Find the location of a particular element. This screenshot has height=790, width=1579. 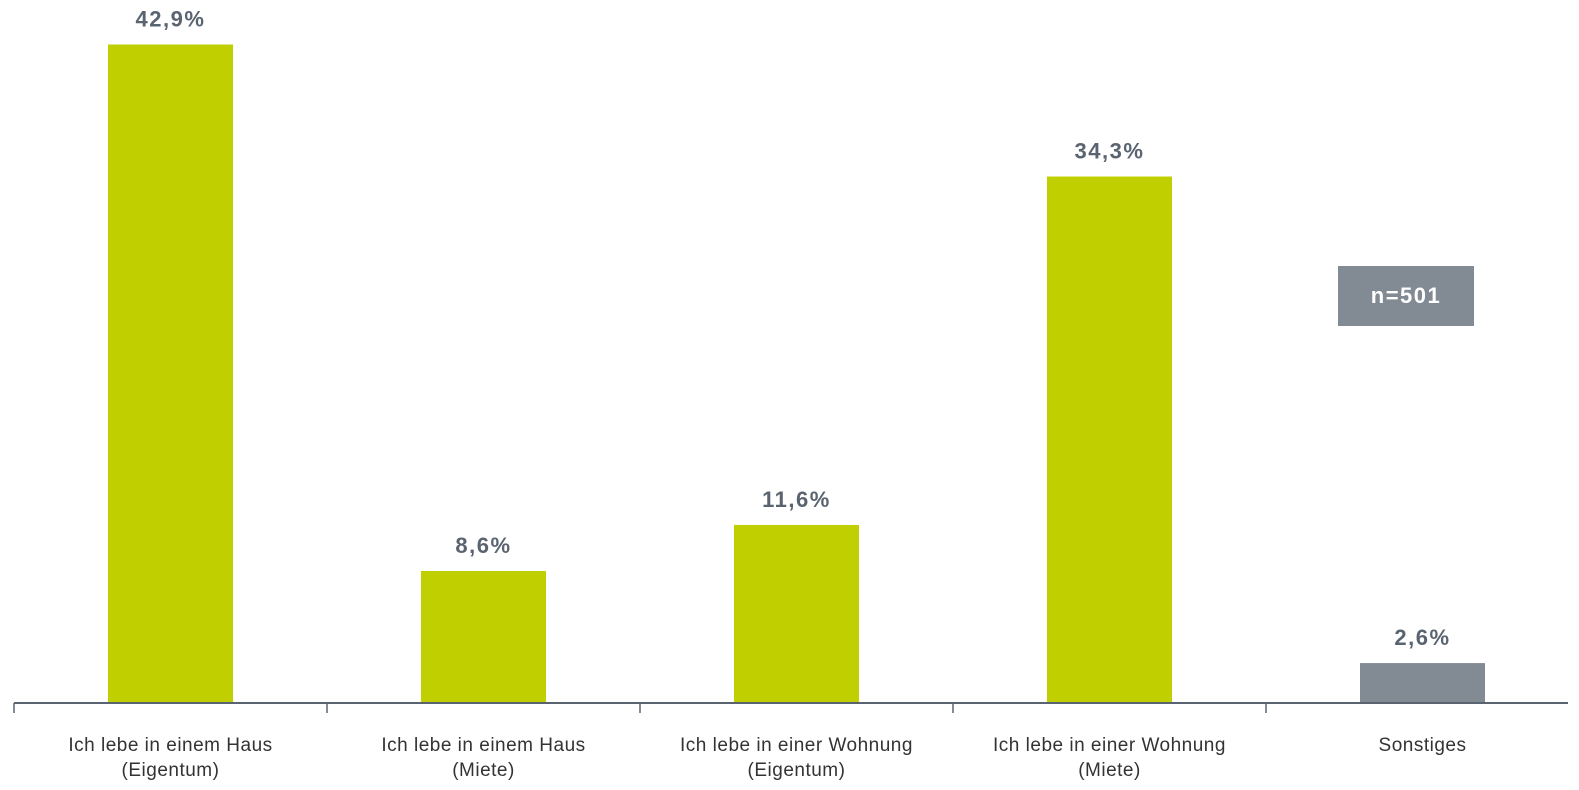

x-tick-label: Sonstiges is located at coordinates (1423, 745).